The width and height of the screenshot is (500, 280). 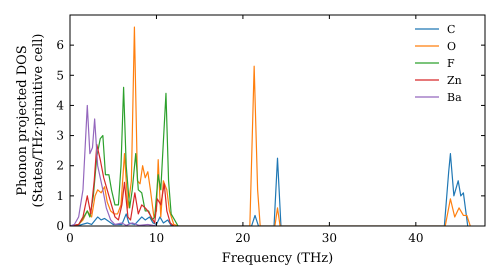 What do you see at coordinates (416, 238) in the screenshot?
I see `x-tick-label: 40` at bounding box center [416, 238].